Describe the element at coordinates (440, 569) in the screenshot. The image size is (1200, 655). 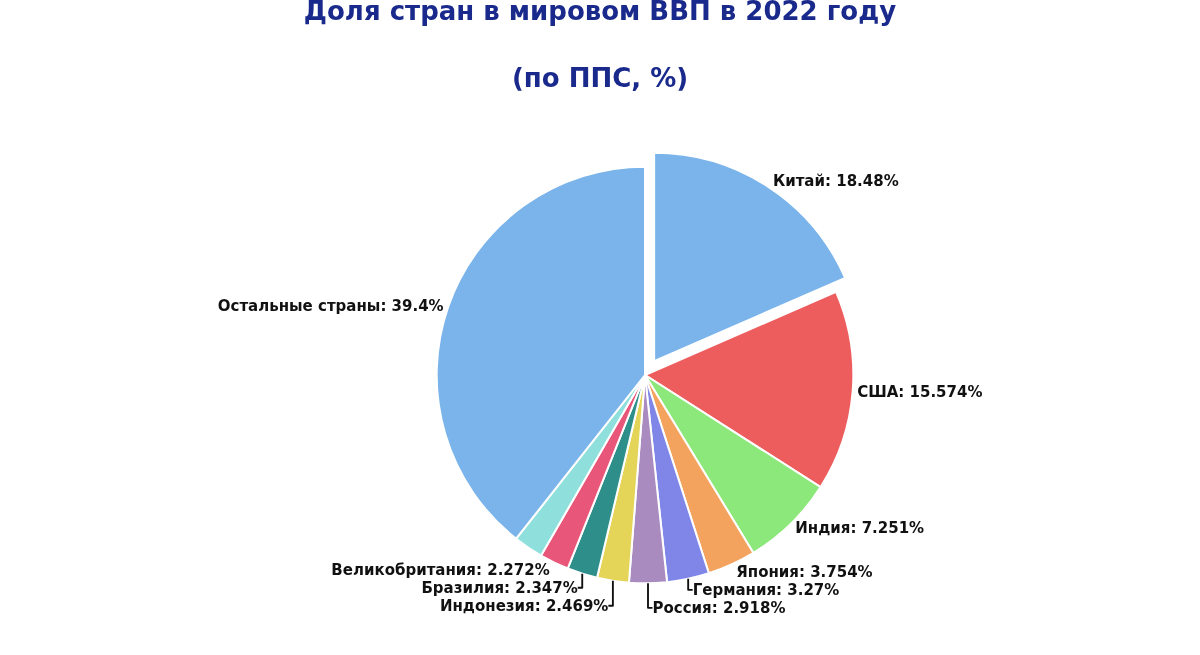
I see `slice-label: Великобритания: 2.272%` at that location.